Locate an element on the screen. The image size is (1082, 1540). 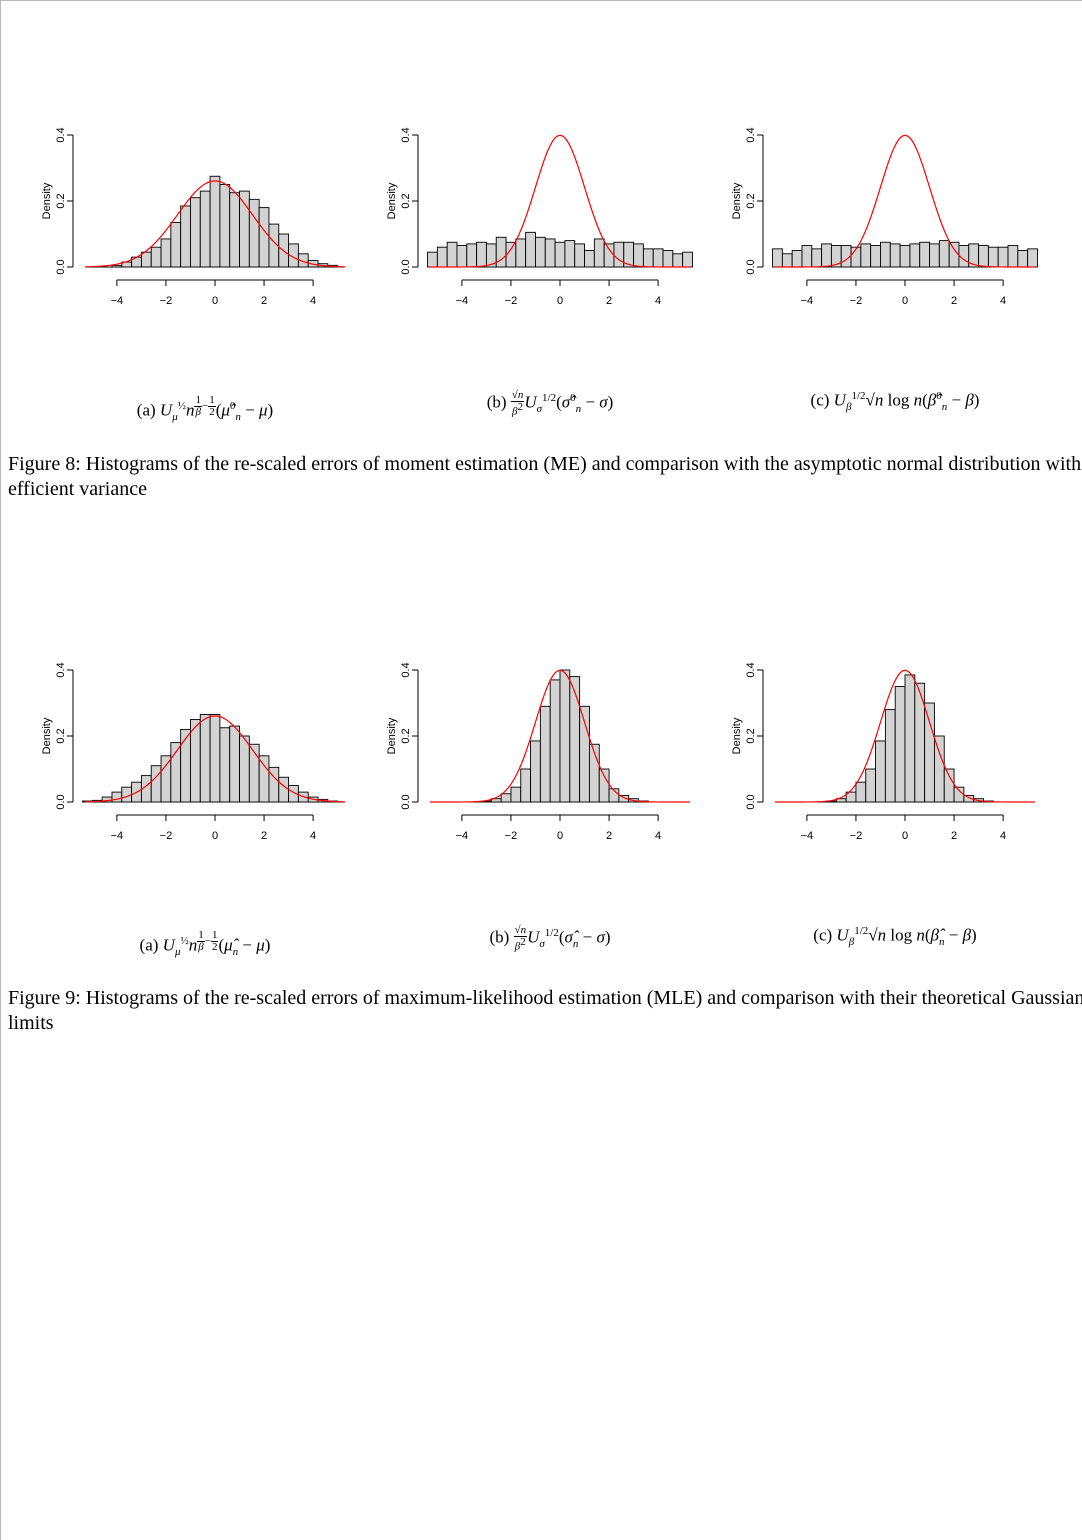
fig9-subcaption-b: (b) √n β2 Uσ1/2(σ̂n − σ) is located at coordinates (550, 938).